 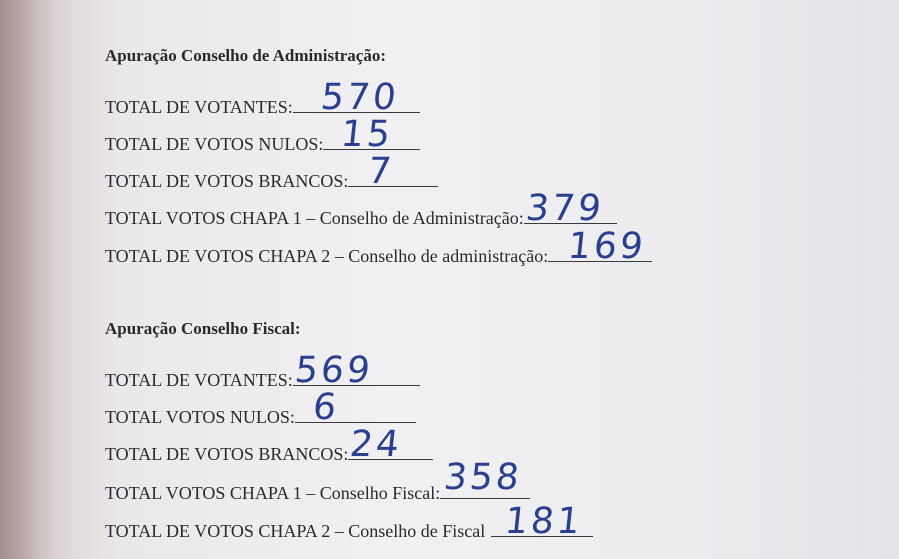 I want to click on fiscal-row-brancos: TOTAL DE VOTOS BRANCOS: 24, so click(x=269, y=444).